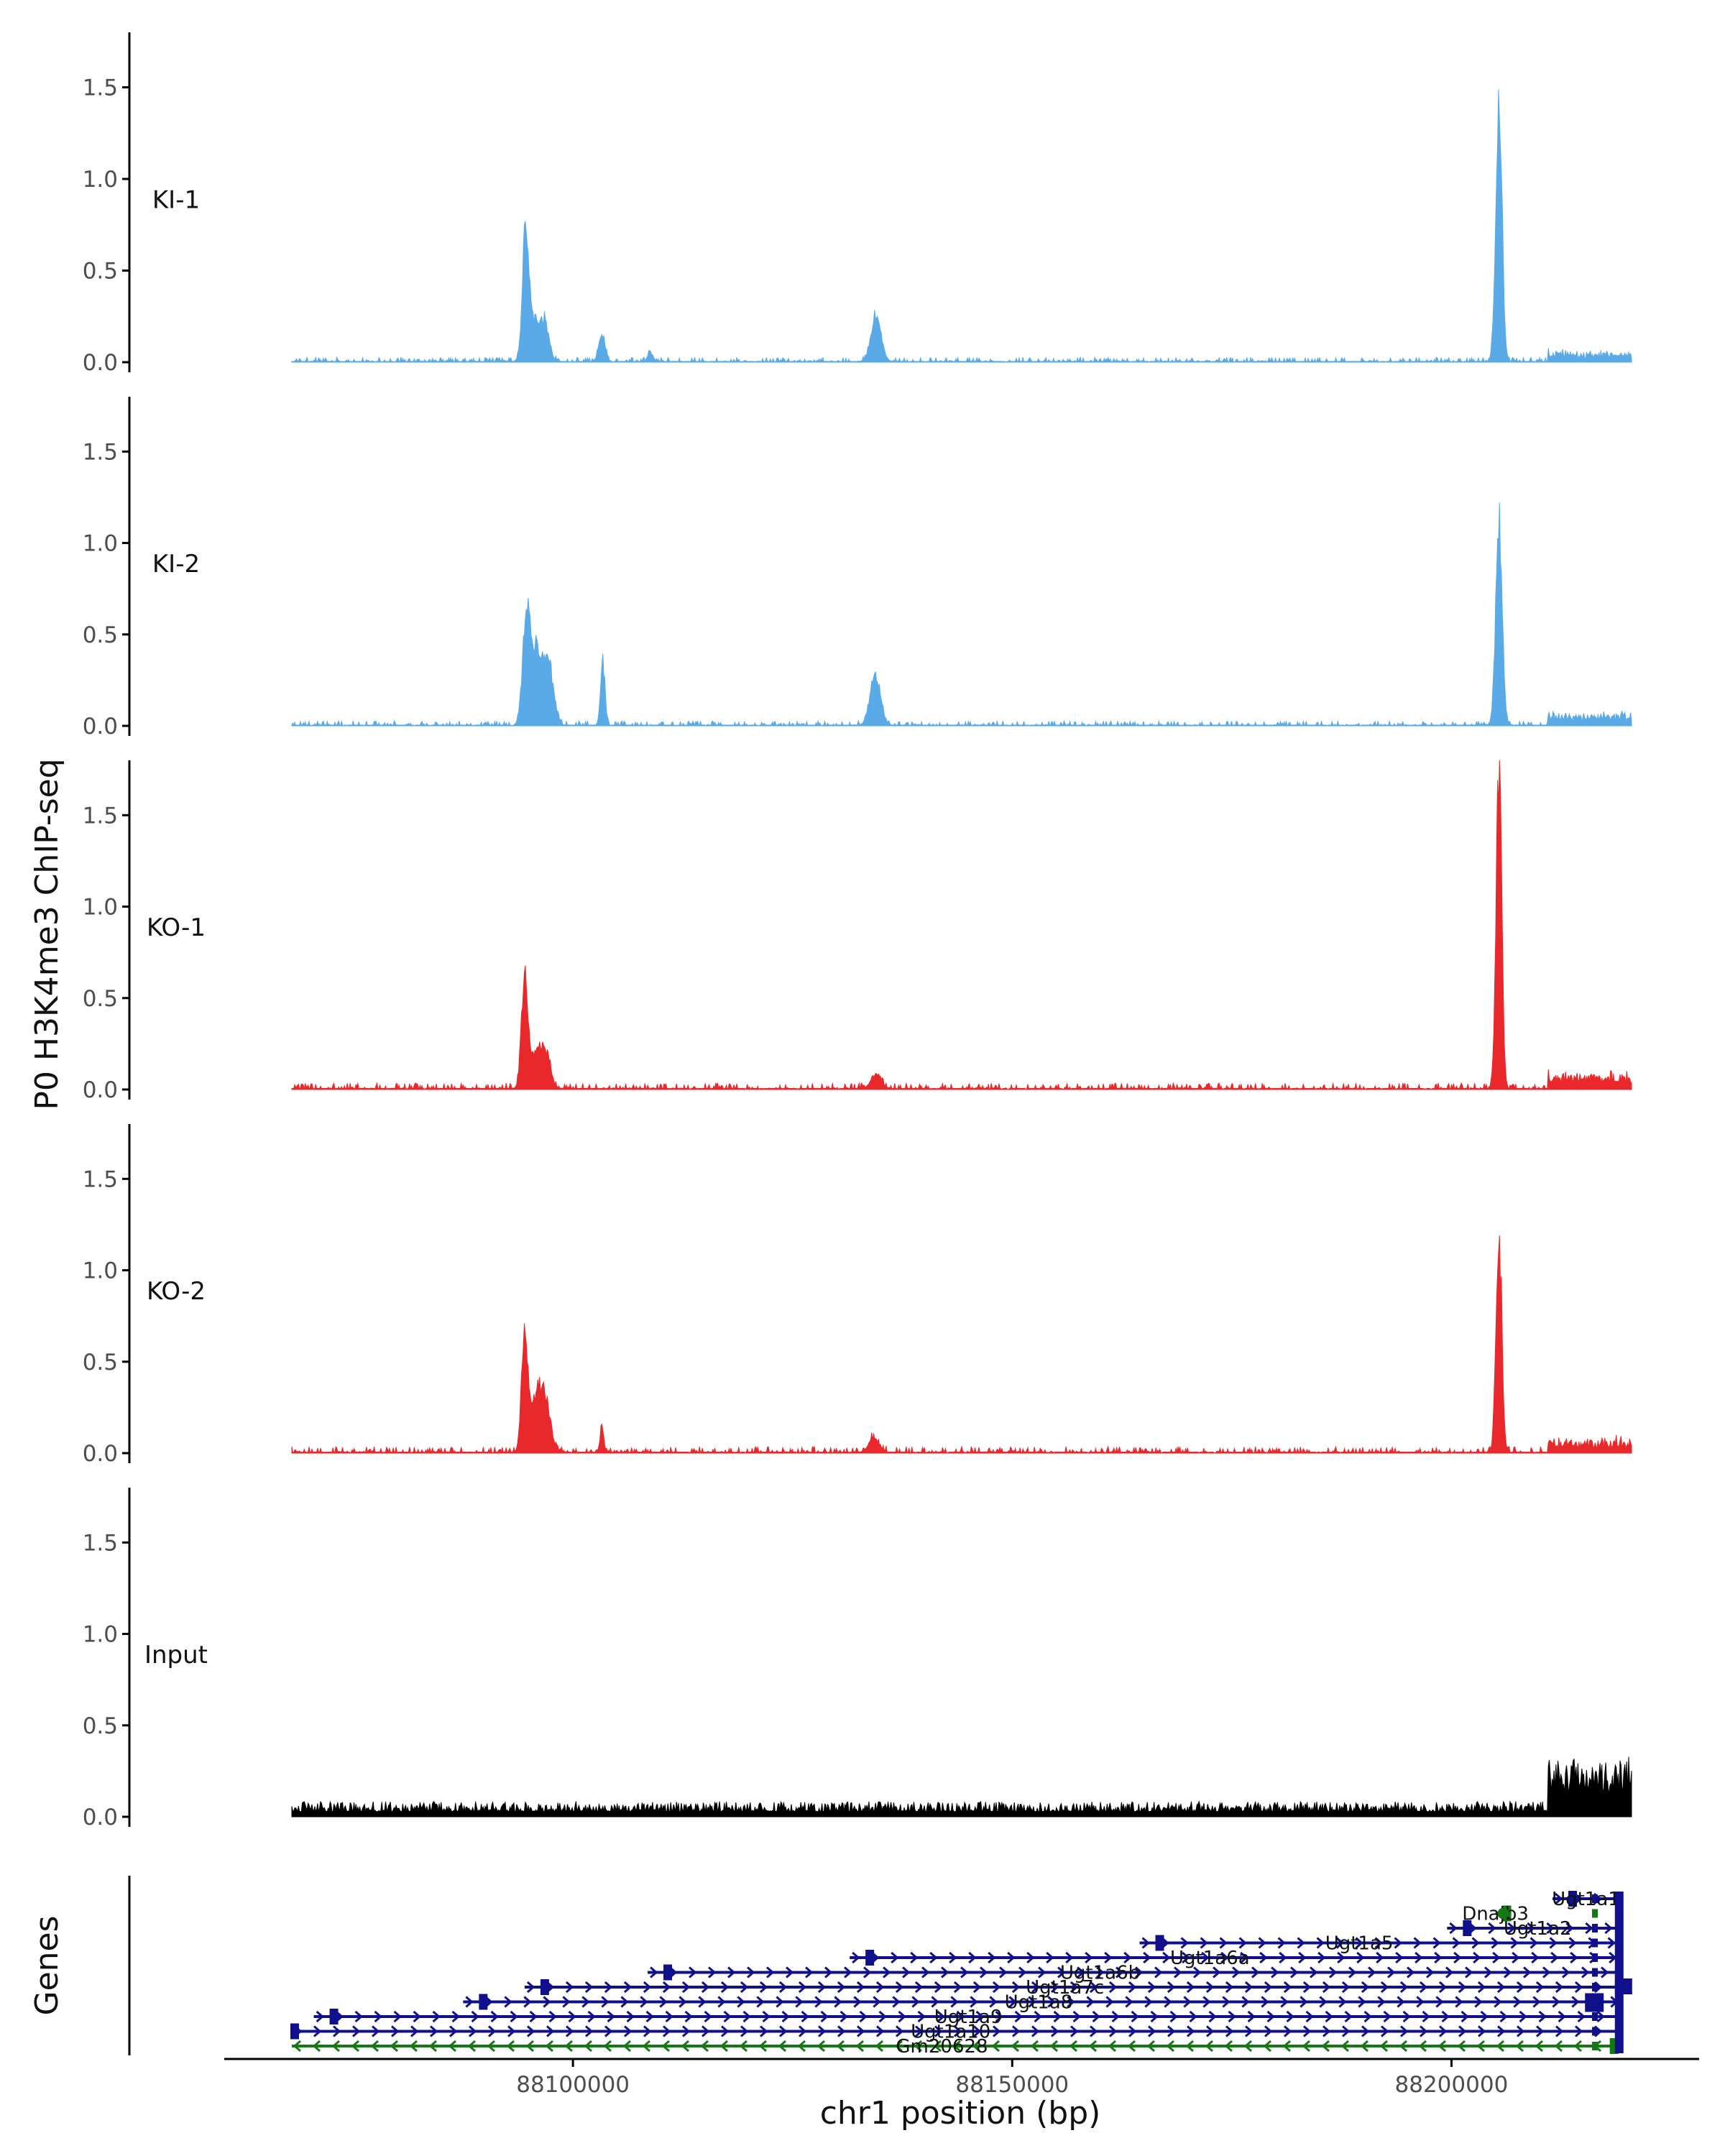 This screenshot has height=2156, width=1725. I want to click on gene-Ugt1a1: Ugt1a1, so click(1586, 1899).